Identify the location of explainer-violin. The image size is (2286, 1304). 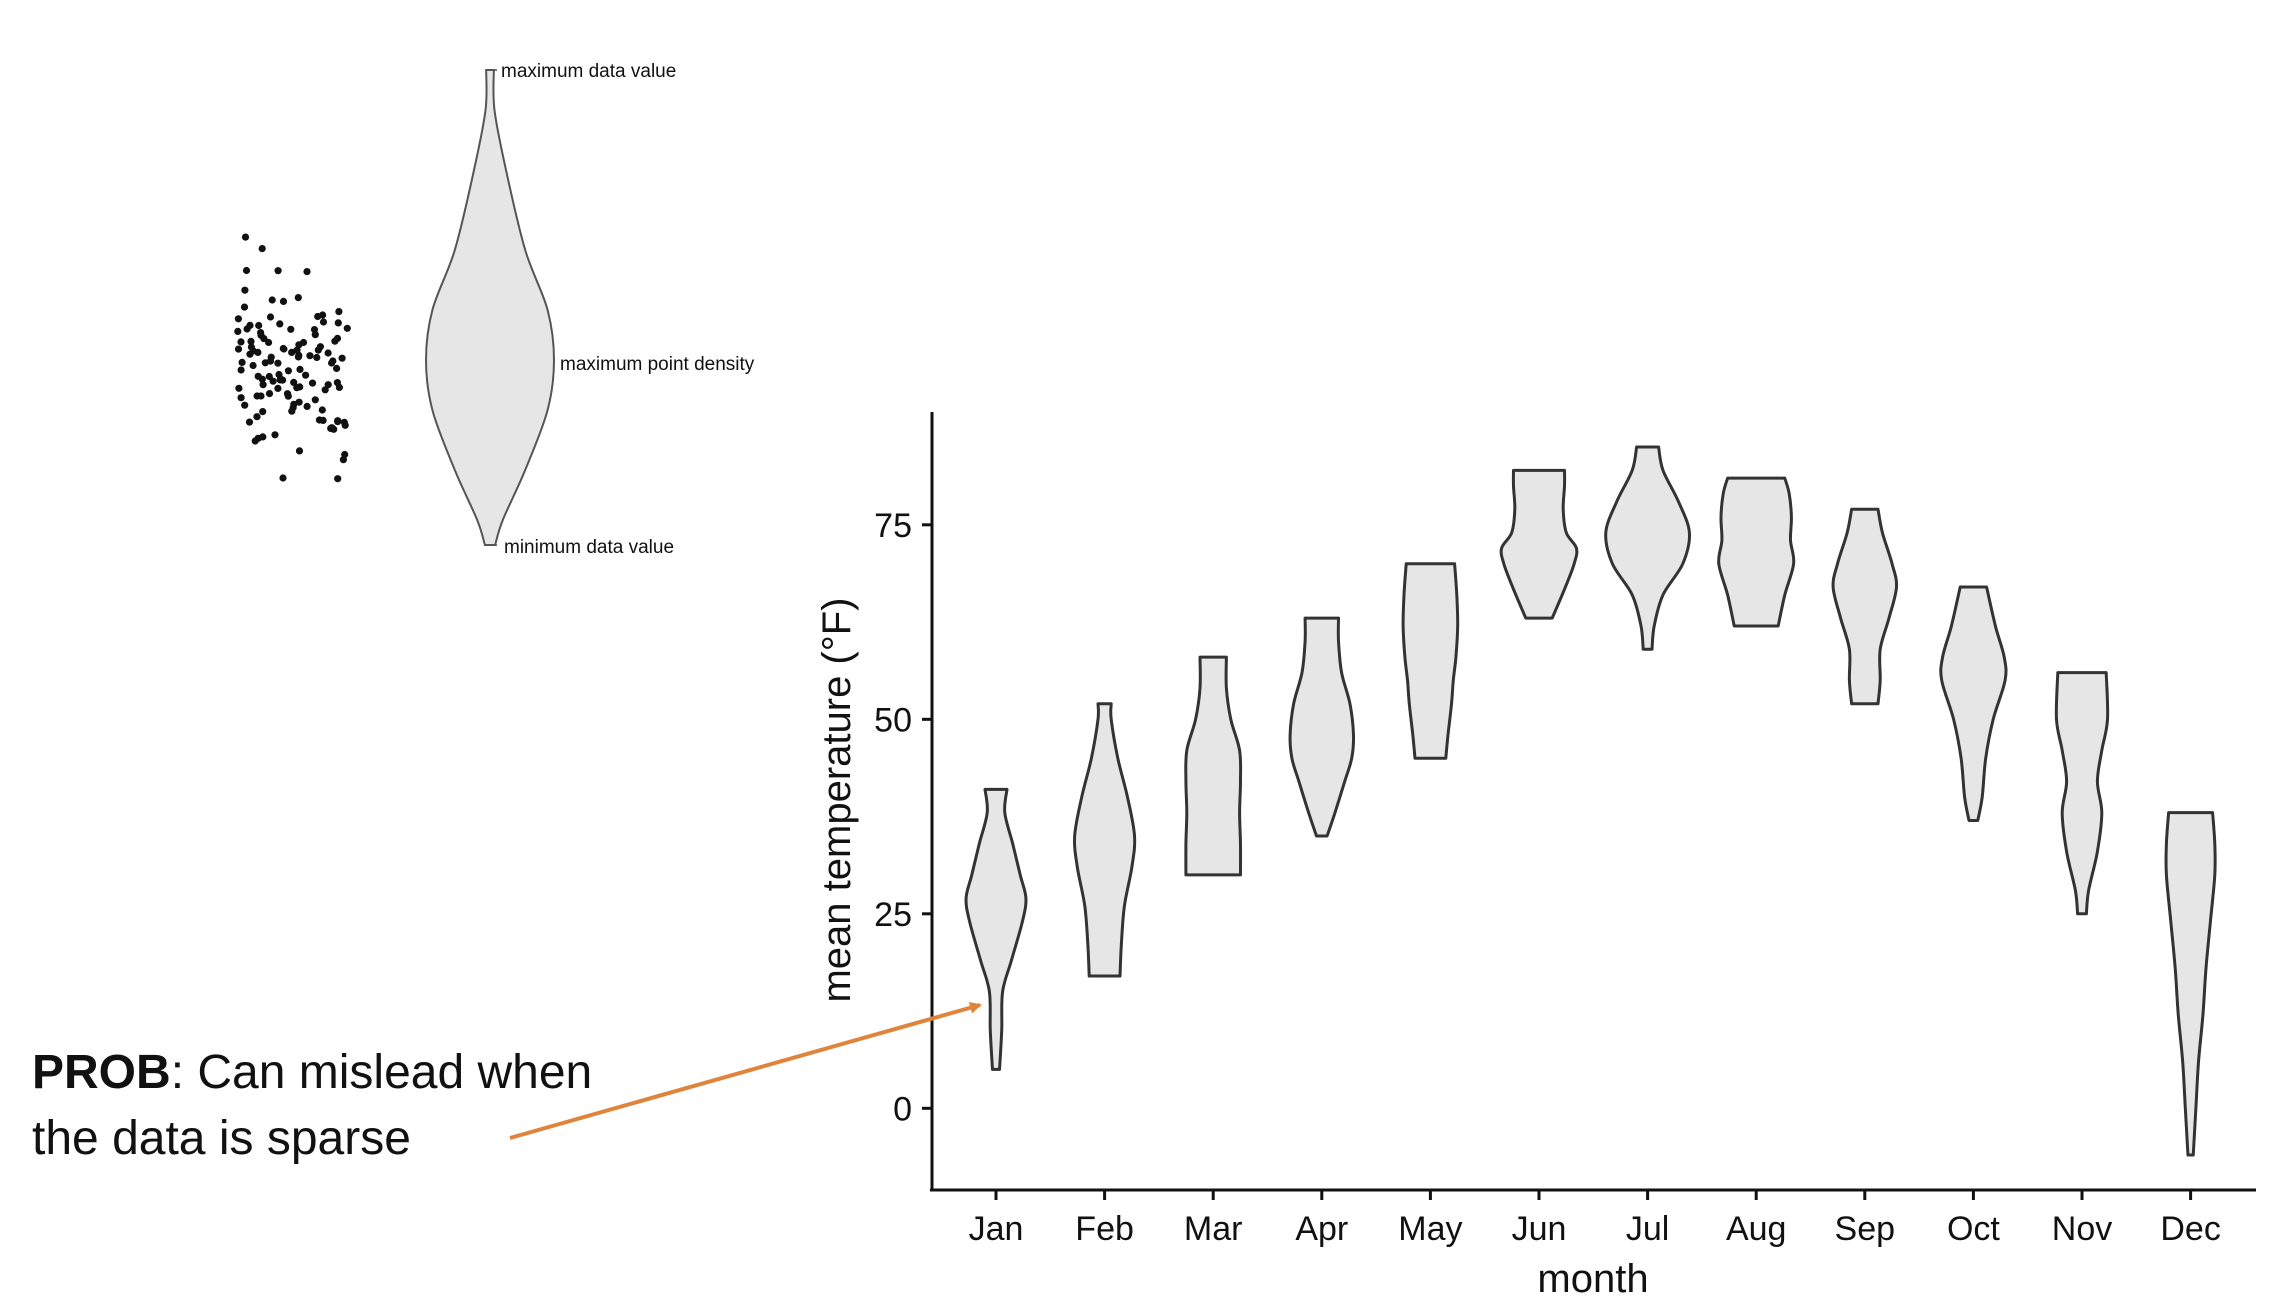
(490, 307).